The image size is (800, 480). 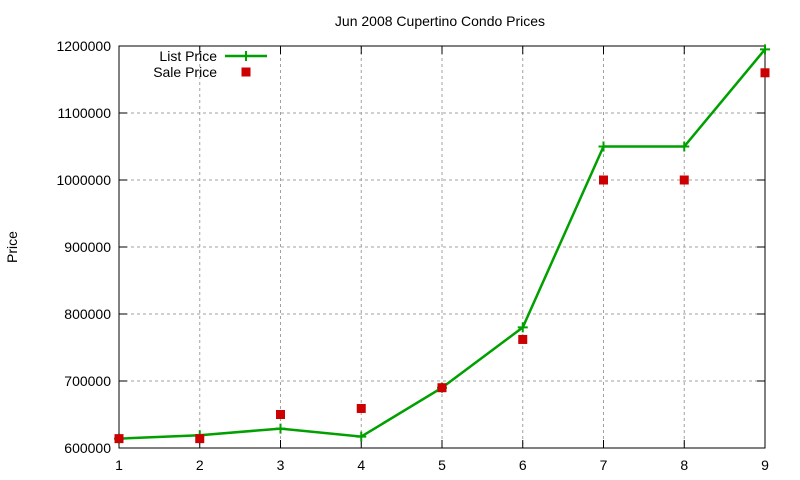 I want to click on legend-label: Sale Price, so click(x=185, y=72).